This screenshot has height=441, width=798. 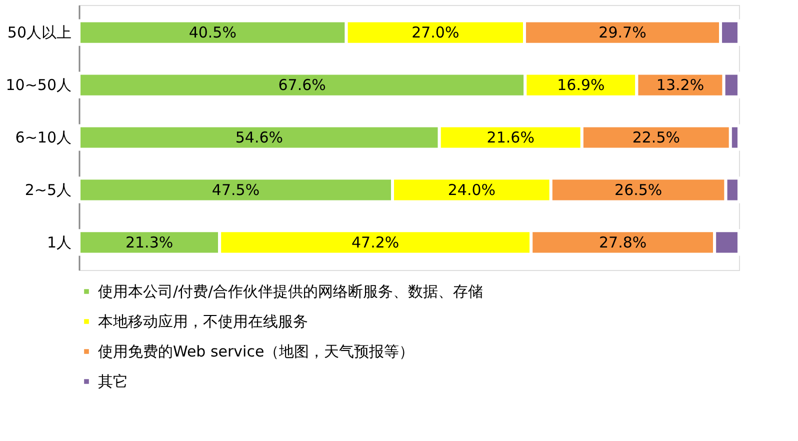 I want to click on data-label: 26.5%, so click(x=638, y=189).